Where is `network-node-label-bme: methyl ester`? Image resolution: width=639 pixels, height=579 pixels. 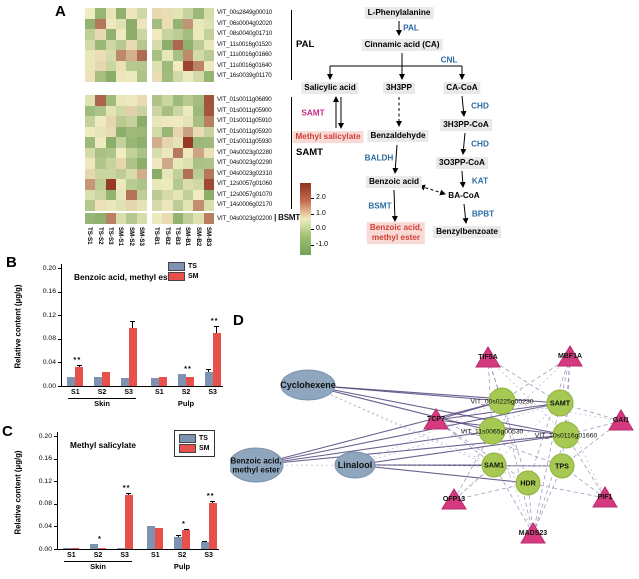 network-node-label-bme: methyl ester is located at coordinates (255, 470).